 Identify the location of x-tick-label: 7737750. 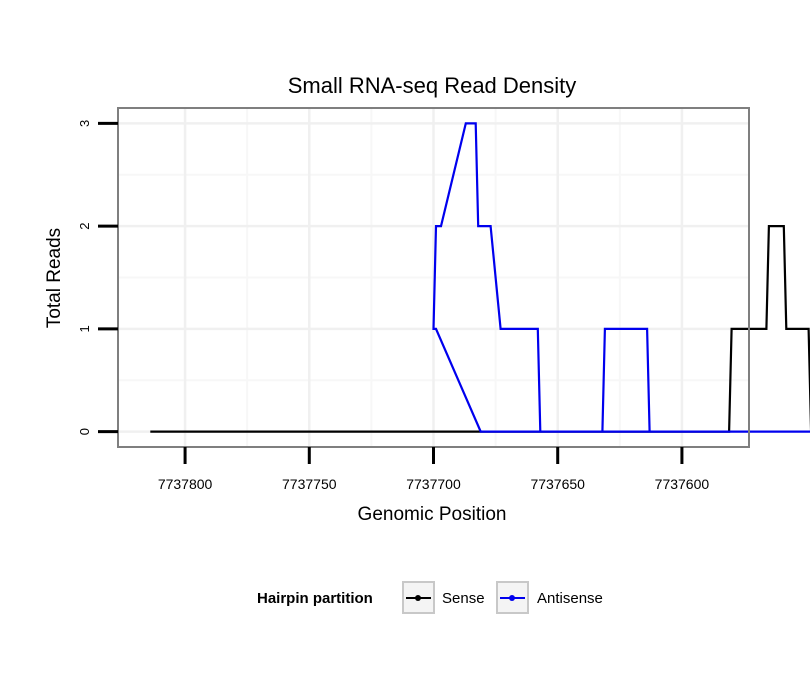
(309, 484).